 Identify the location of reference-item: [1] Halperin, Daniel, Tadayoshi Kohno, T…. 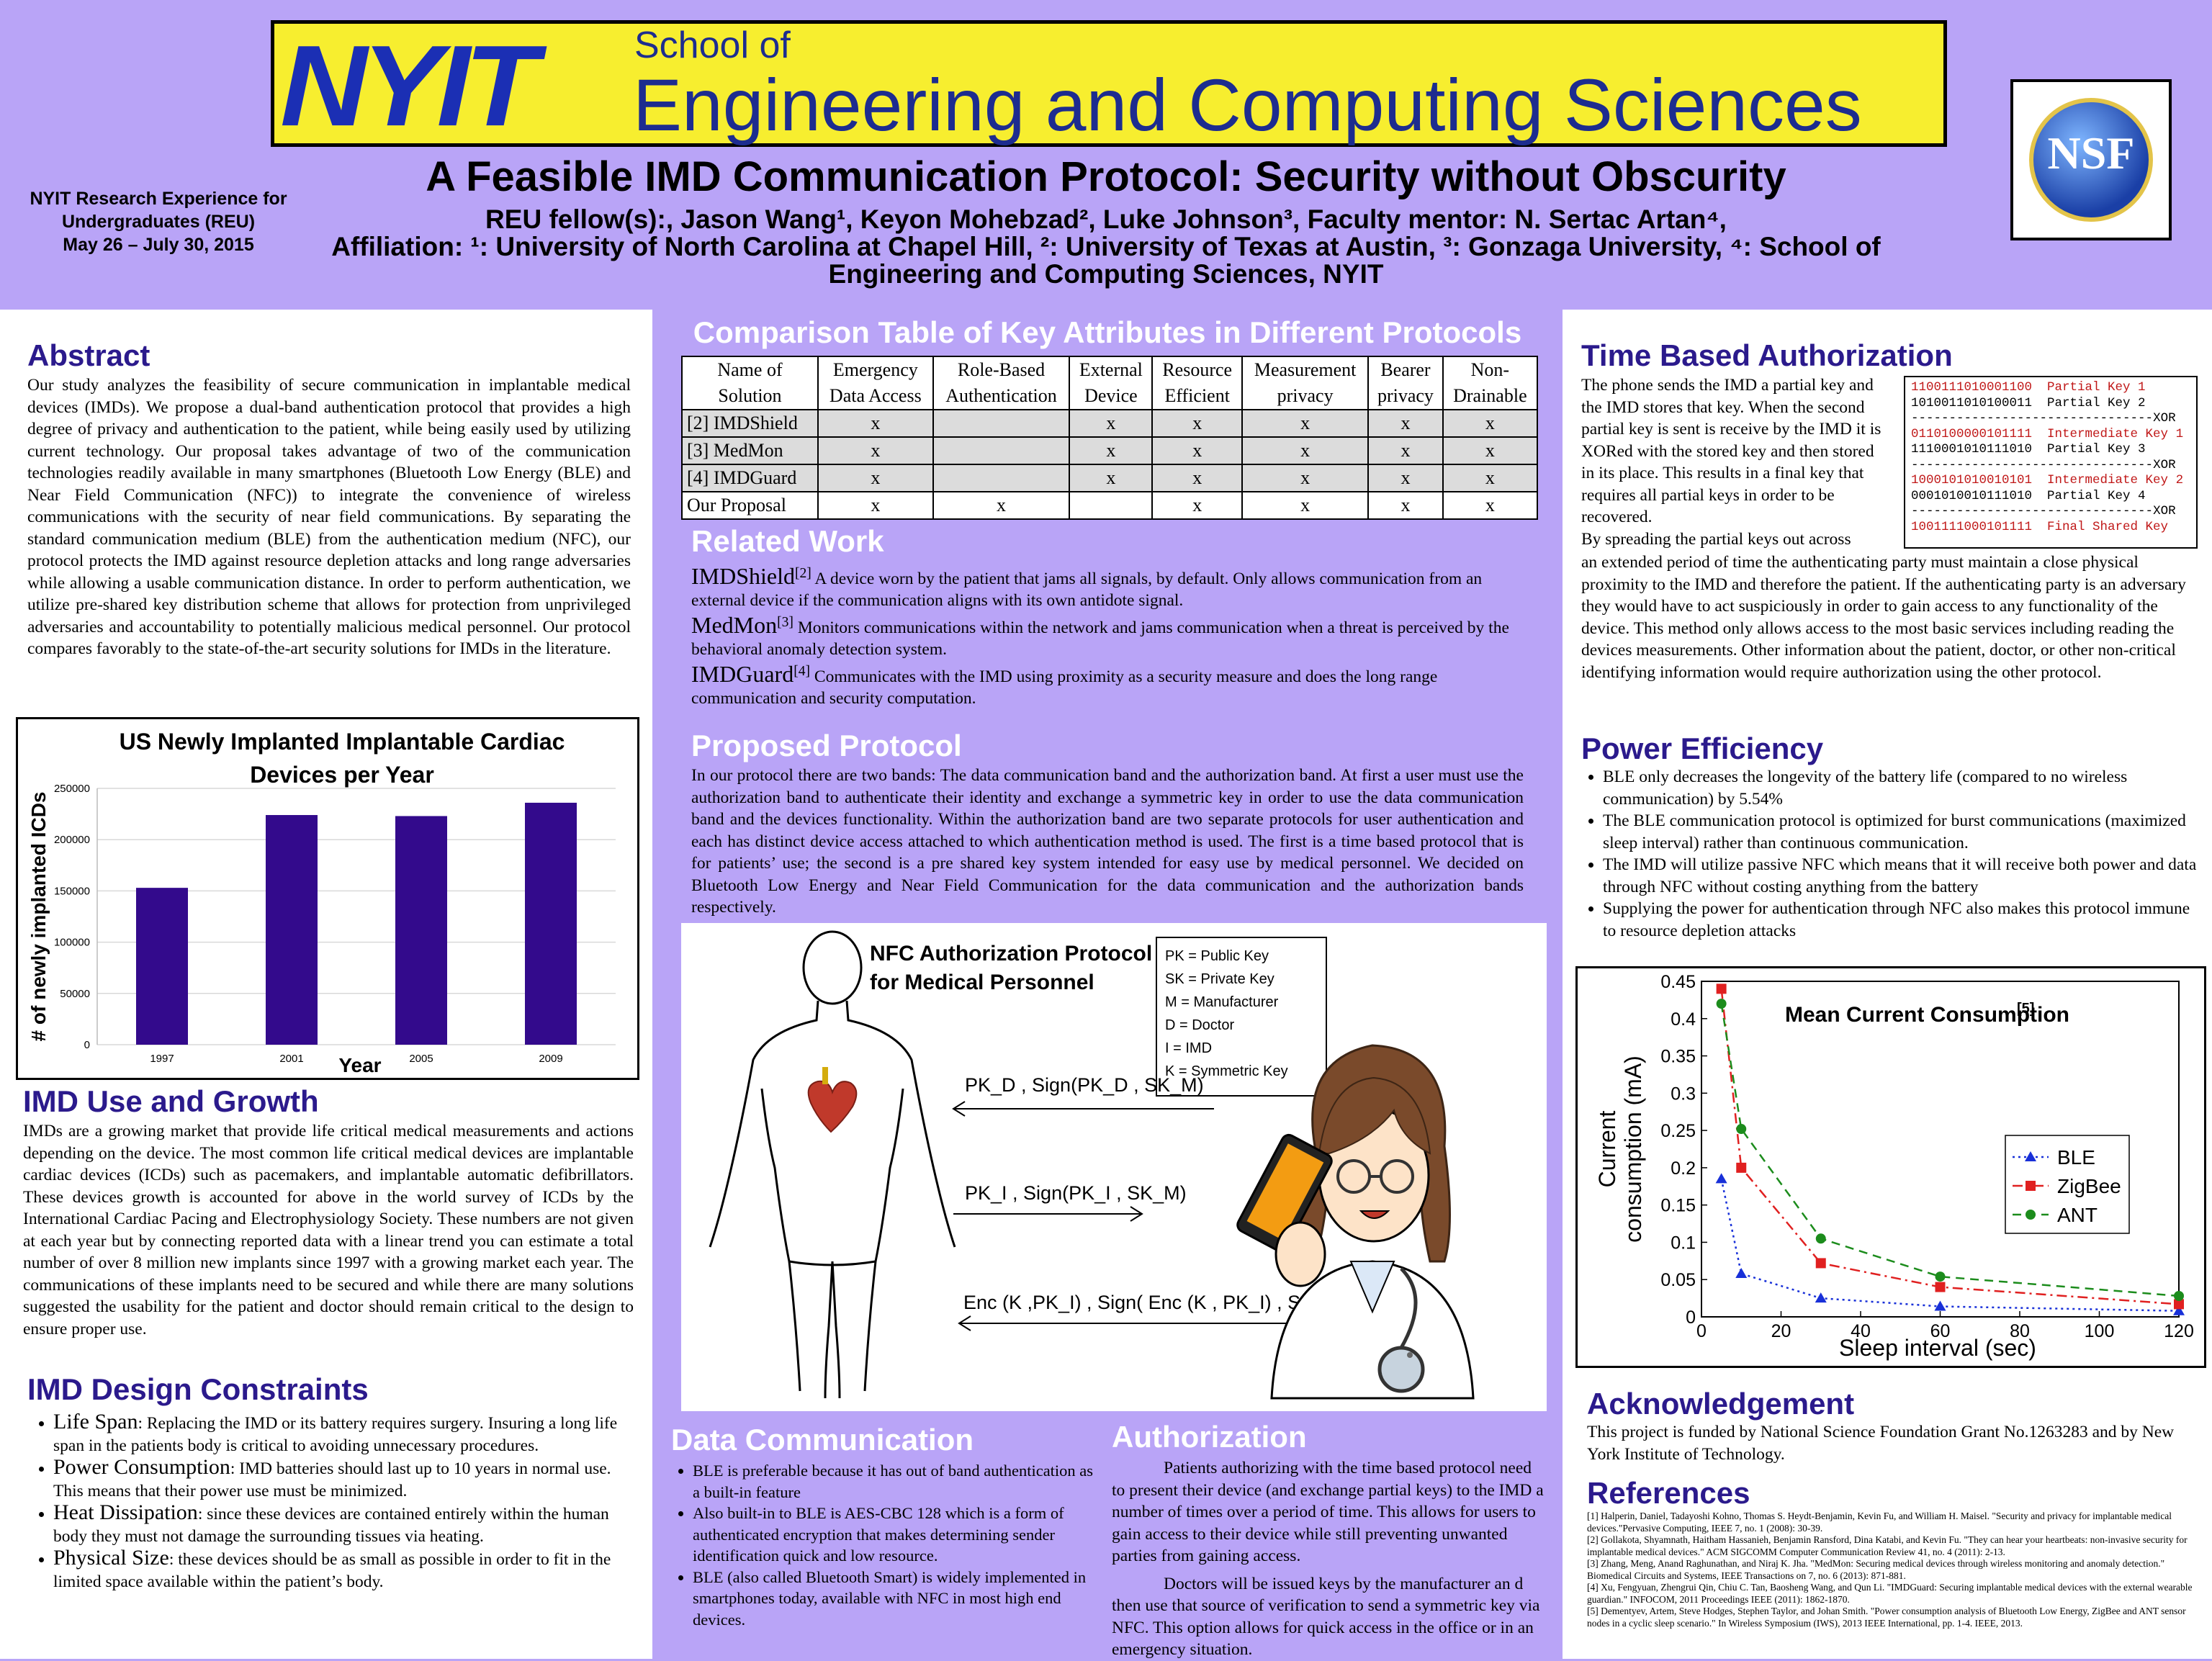
(1880, 1522).